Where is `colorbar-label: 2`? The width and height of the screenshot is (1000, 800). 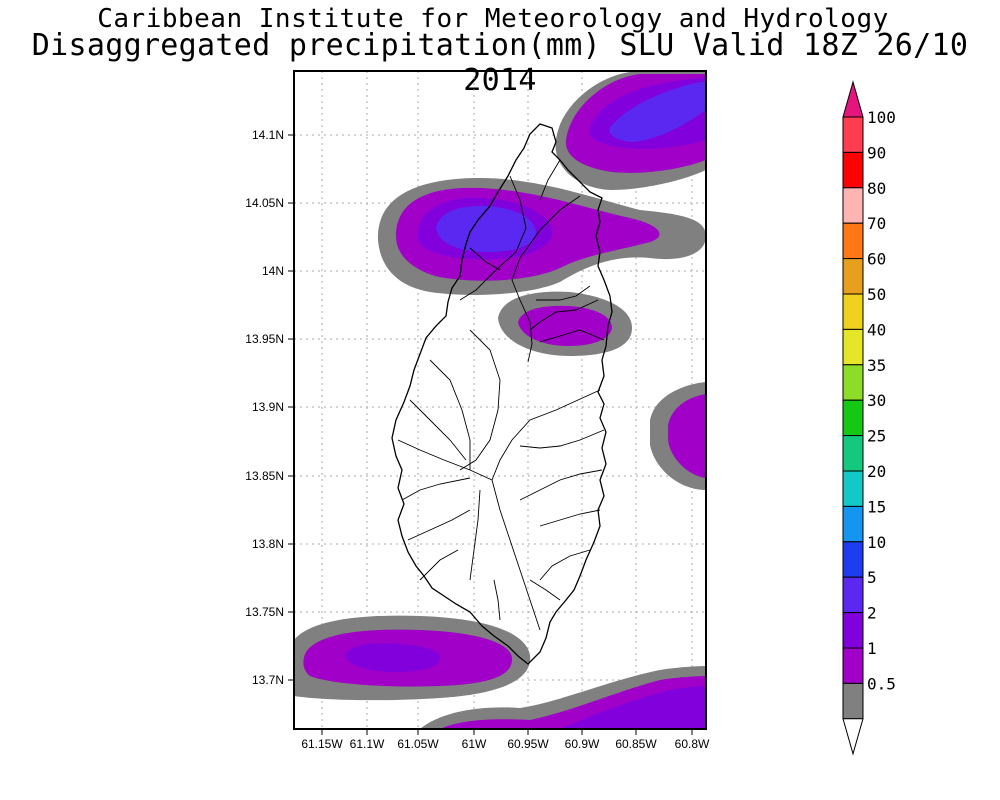 colorbar-label: 2 is located at coordinates (872, 613).